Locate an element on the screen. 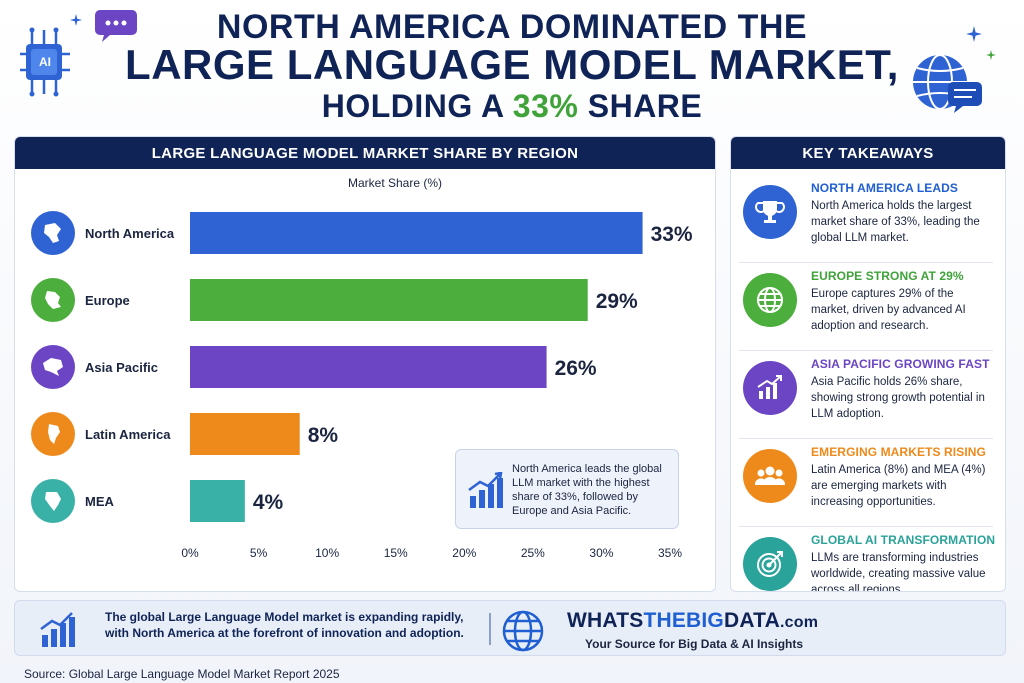 Image resolution: width=1024 pixels, height=683 pixels. globe-chat-icon is located at coordinates (948, 83).